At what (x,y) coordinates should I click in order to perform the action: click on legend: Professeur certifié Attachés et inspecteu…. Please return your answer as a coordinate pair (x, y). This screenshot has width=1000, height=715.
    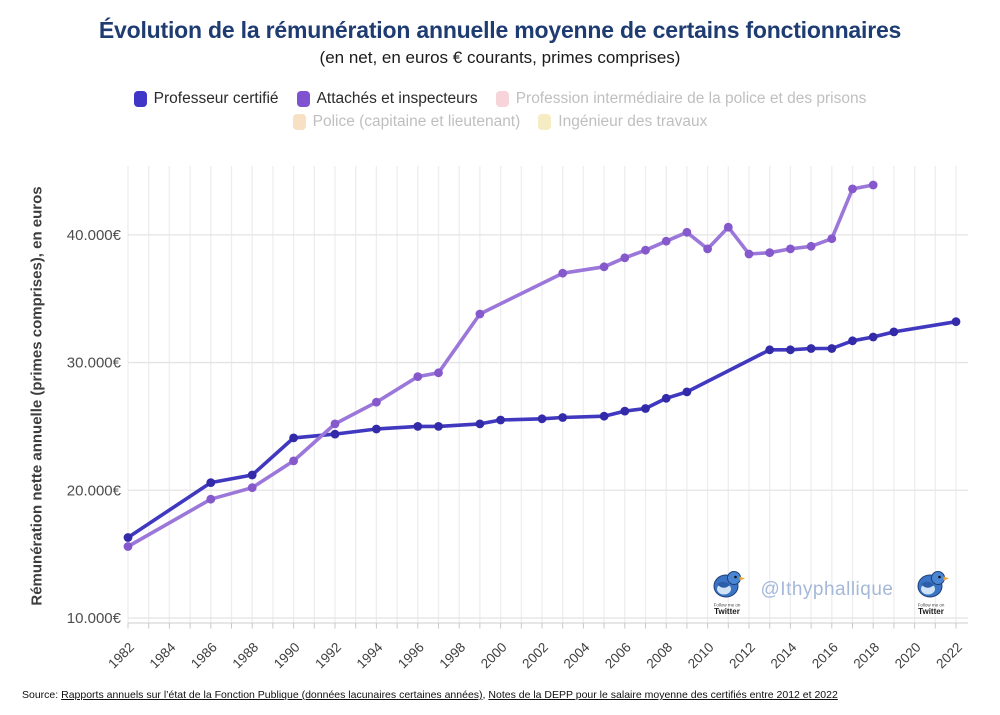
    Looking at the image, I should click on (500, 110).